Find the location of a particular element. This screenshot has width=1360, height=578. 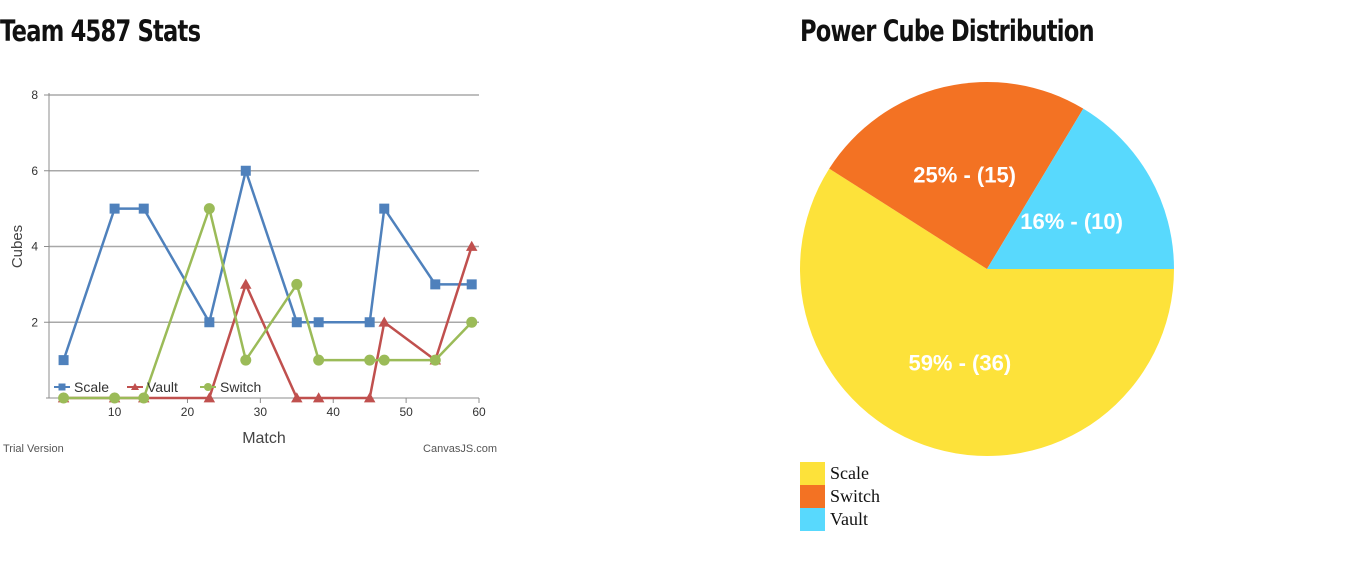

x-tick-label: 20 is located at coordinates (188, 412).